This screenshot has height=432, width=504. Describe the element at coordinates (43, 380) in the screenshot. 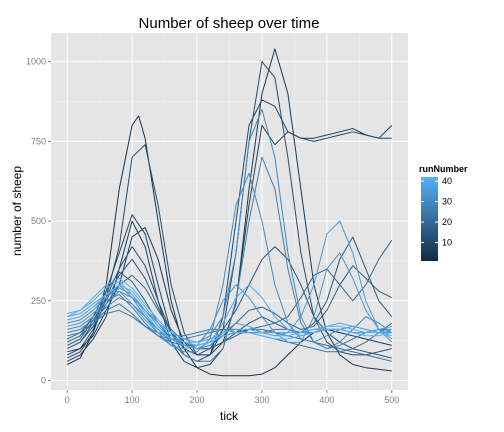

I see `y-tick-label: 0` at that location.